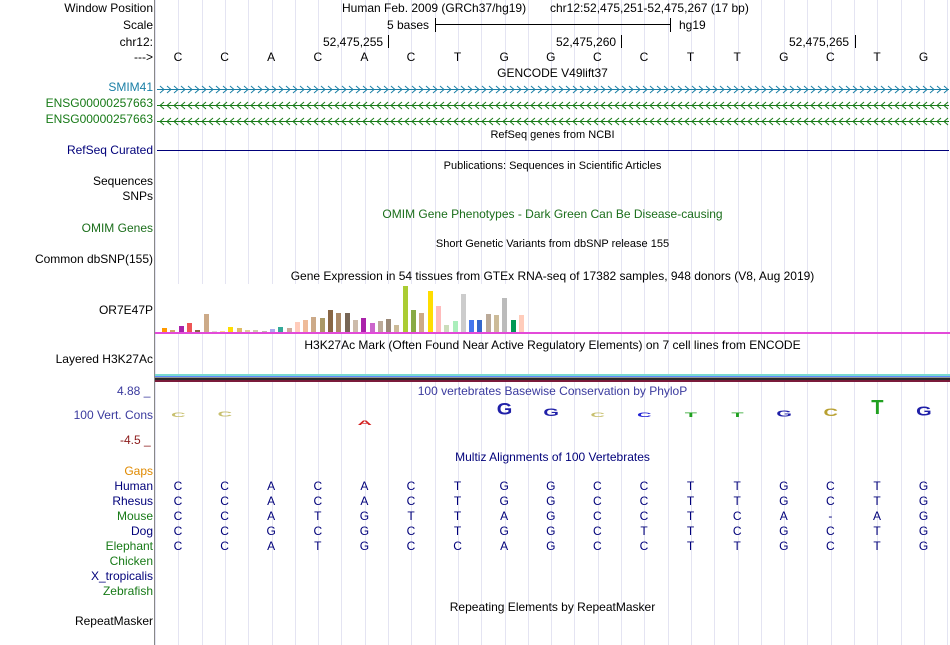  What do you see at coordinates (117, 228) in the screenshot?
I see `omim-label: OMIM Genes` at bounding box center [117, 228].